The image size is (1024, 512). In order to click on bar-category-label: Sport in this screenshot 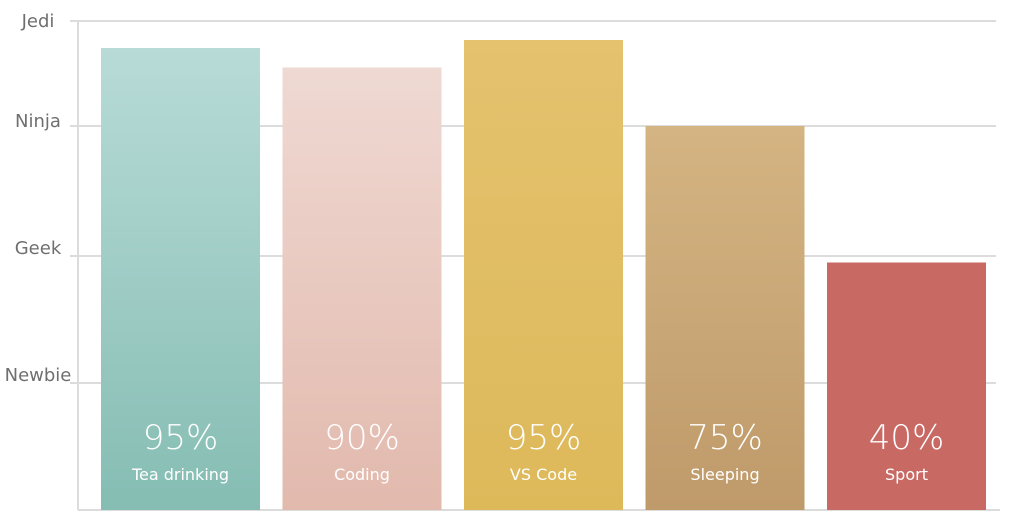, I will do `click(906, 474)`.